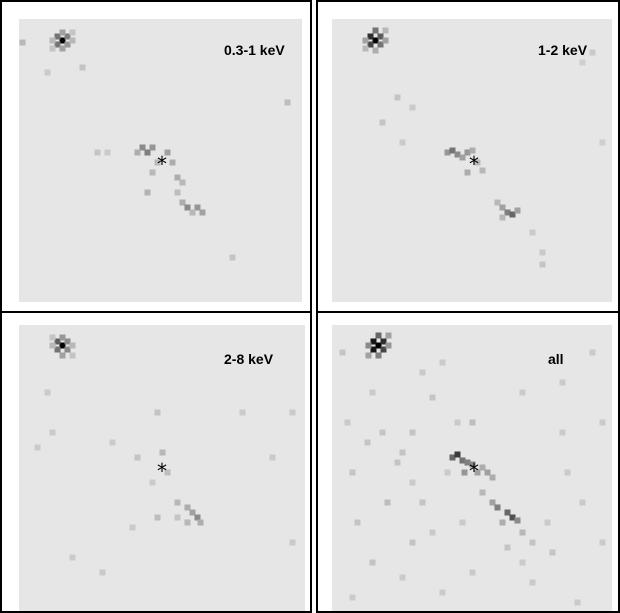  What do you see at coordinates (563, 50) in the screenshot?
I see `energy-band-label: 1-2 keV` at bounding box center [563, 50].